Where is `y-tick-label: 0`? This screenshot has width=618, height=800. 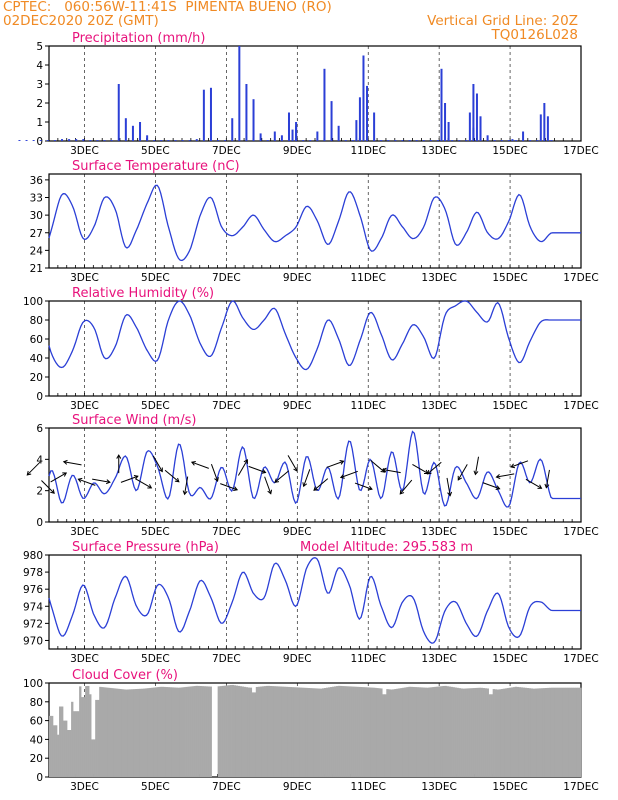 y-tick-label: 0 is located at coordinates (39, 397).